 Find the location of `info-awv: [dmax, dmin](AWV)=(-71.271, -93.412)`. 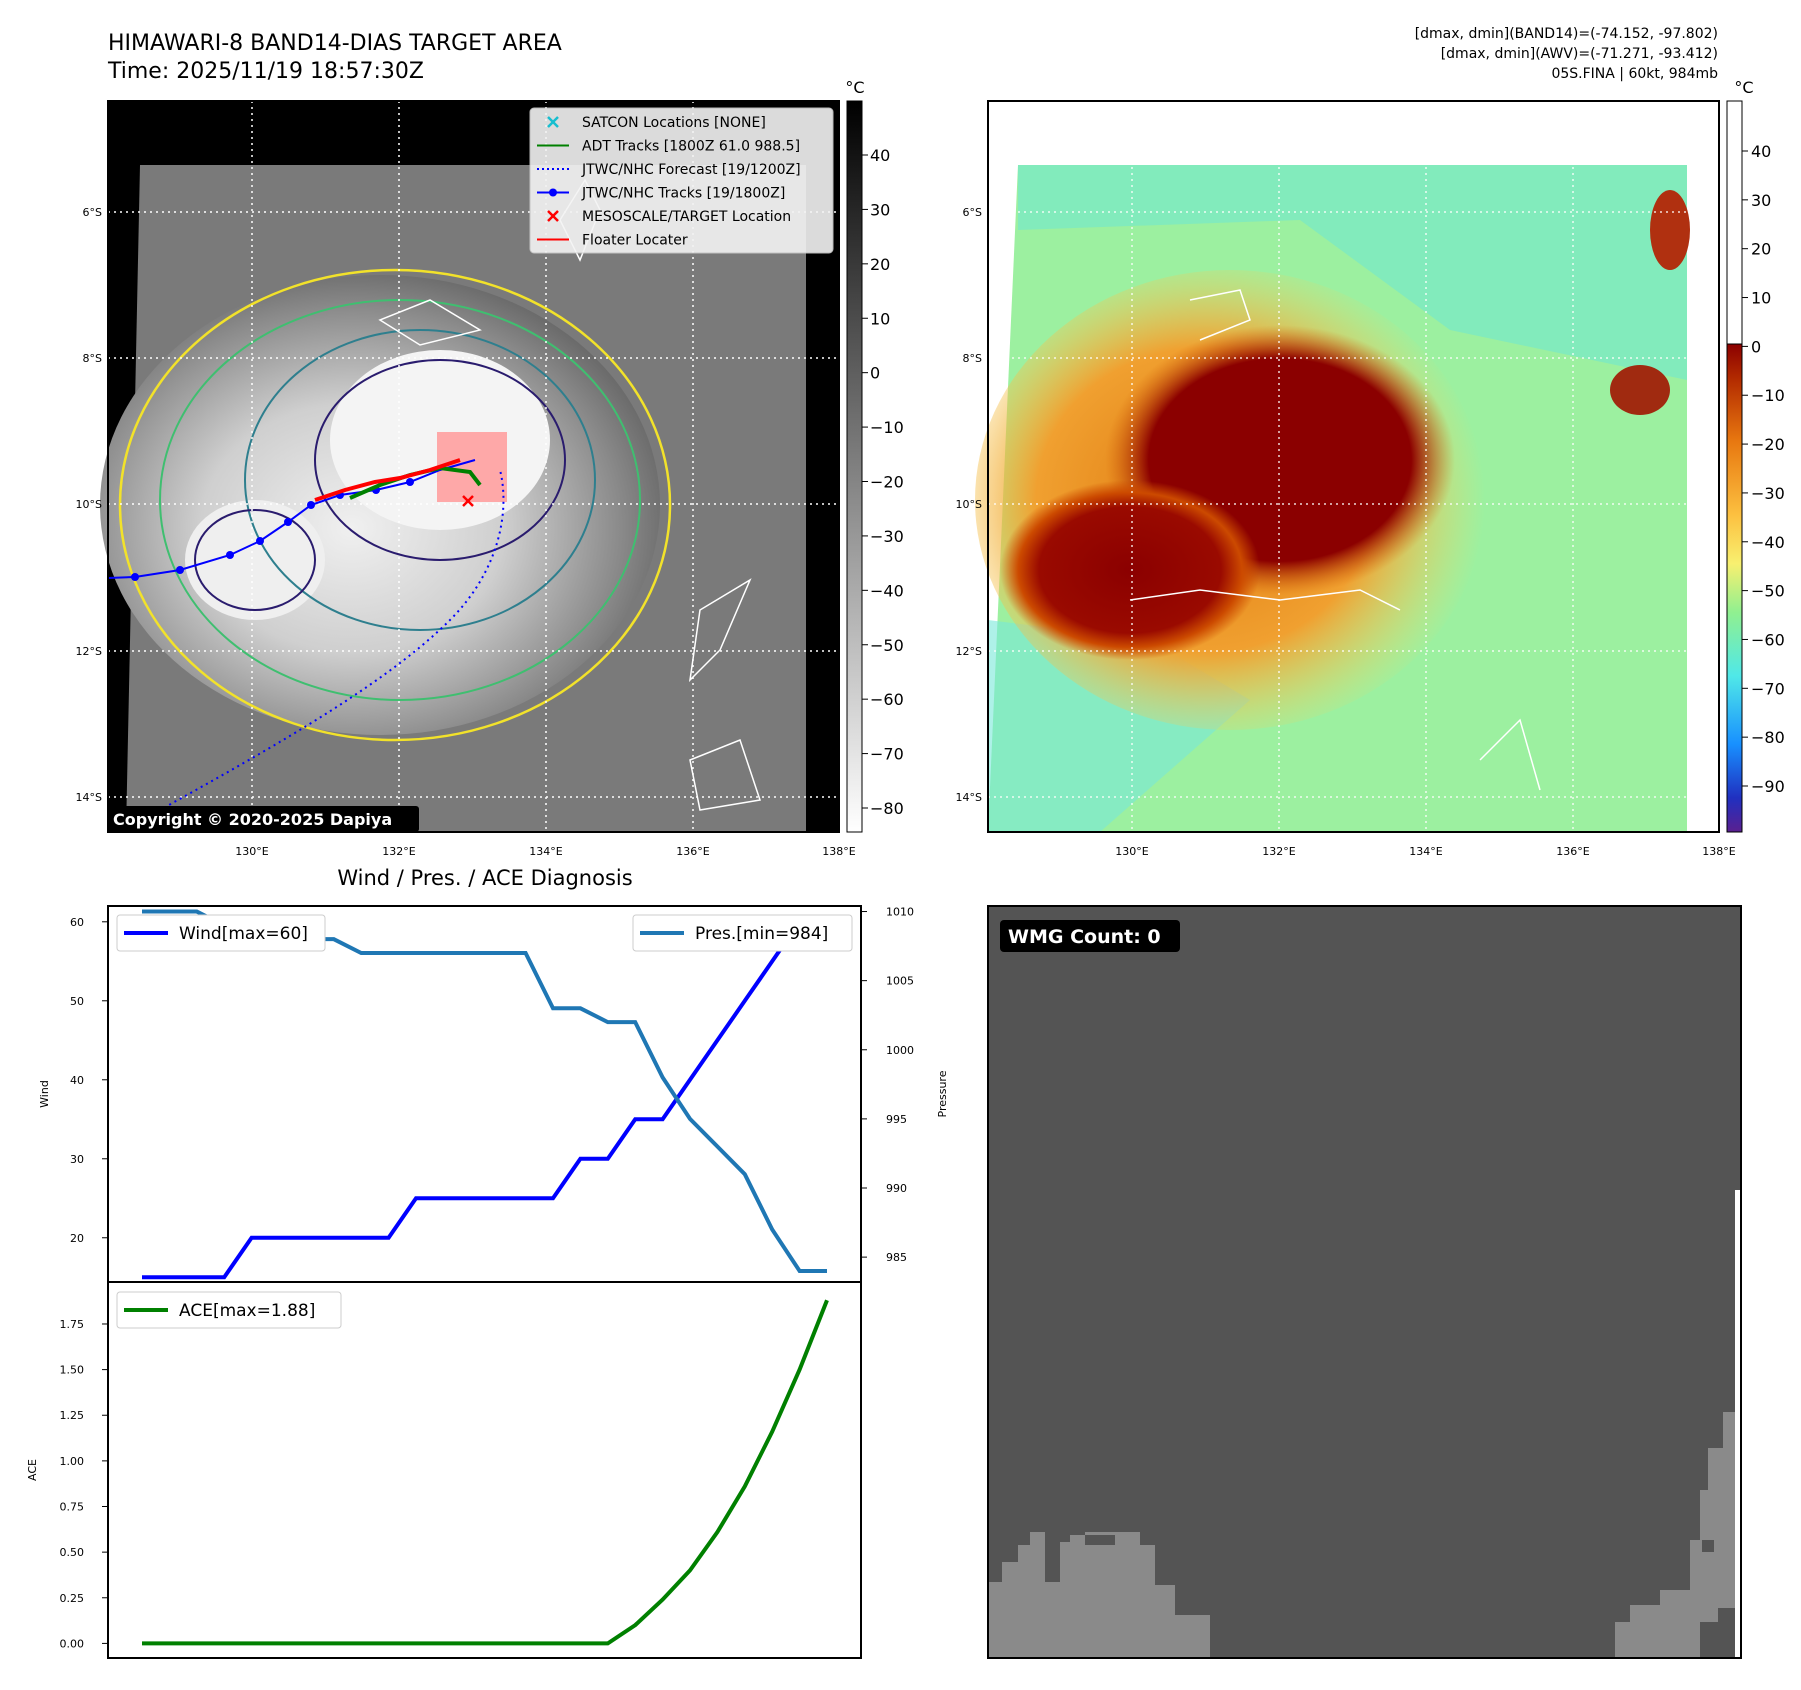

info-awv: [dmax, dmin](AWV)=(-71.271, -93.412) is located at coordinates (1579, 54).